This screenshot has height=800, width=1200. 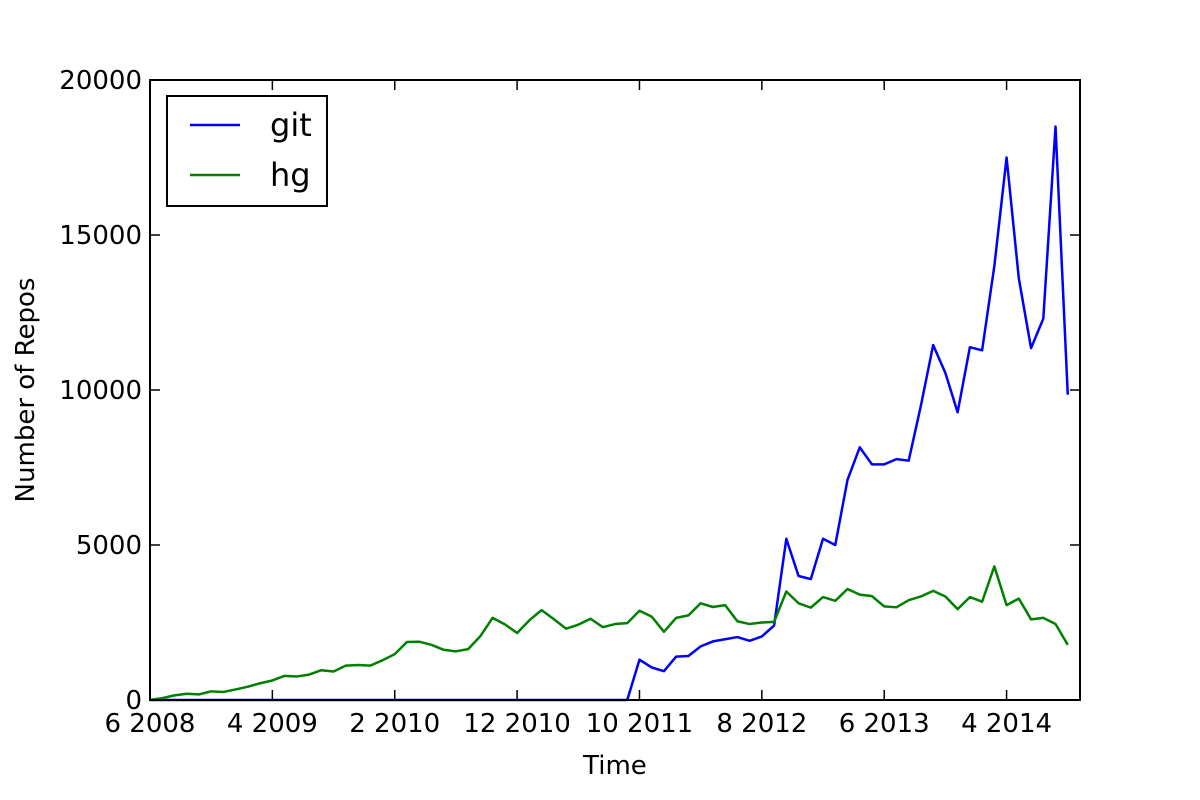 I want to click on x-tick-label: 10 2011, so click(x=640, y=724).